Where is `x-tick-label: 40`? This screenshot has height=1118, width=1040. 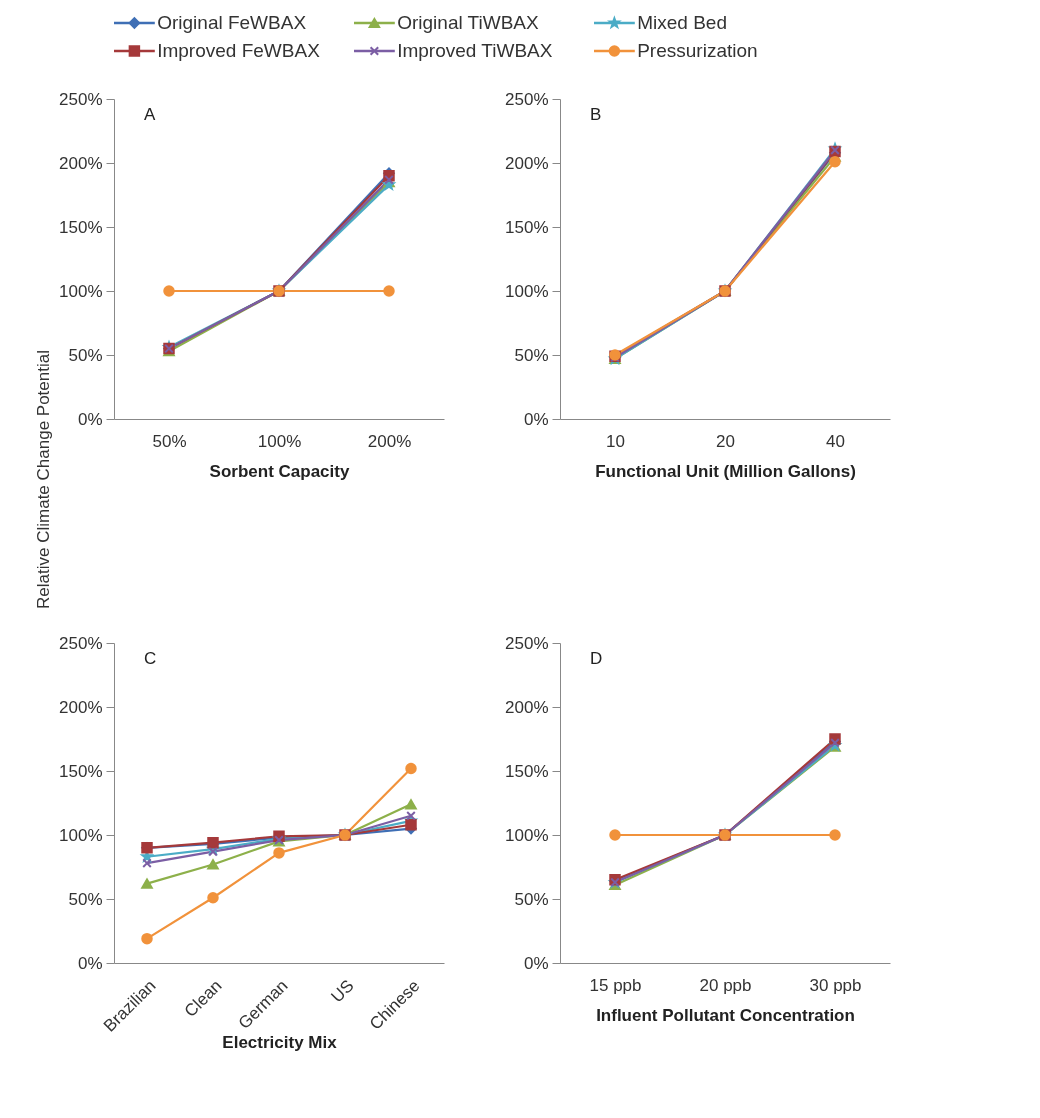 x-tick-label: 40 is located at coordinates (835, 441).